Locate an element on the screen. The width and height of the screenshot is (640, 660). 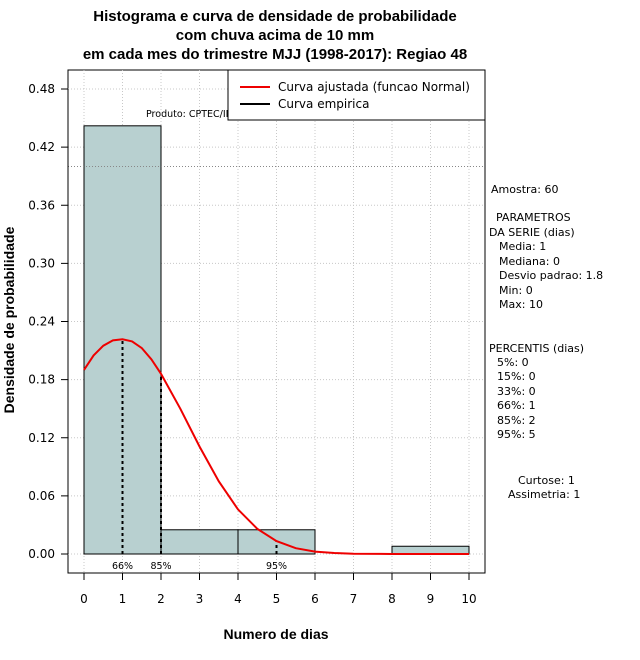
stat-desvio: Desvio padrao: 1.8 is located at coordinates (551, 275).